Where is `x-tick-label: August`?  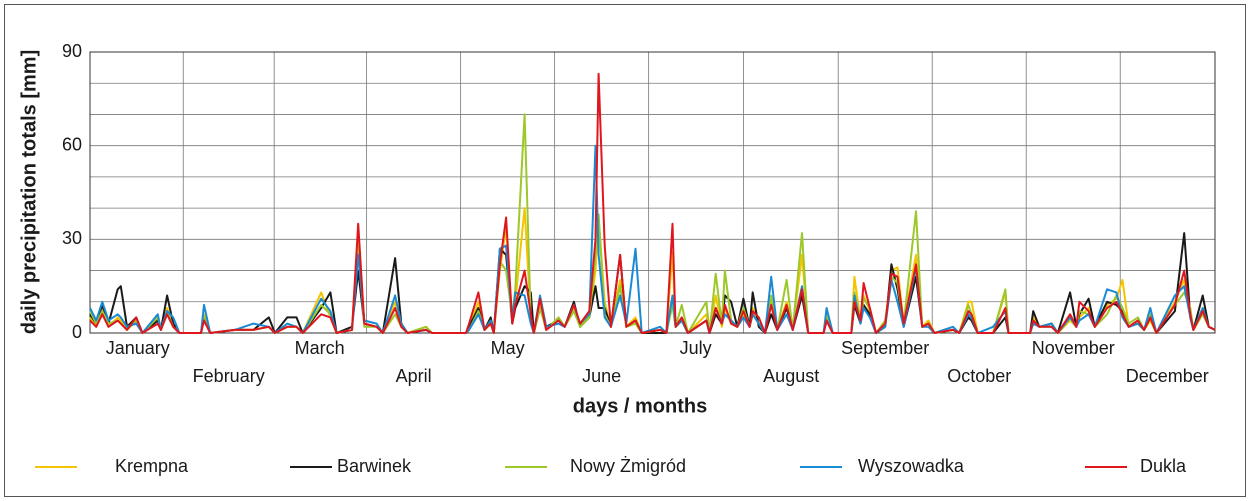 x-tick-label: August is located at coordinates (791, 376).